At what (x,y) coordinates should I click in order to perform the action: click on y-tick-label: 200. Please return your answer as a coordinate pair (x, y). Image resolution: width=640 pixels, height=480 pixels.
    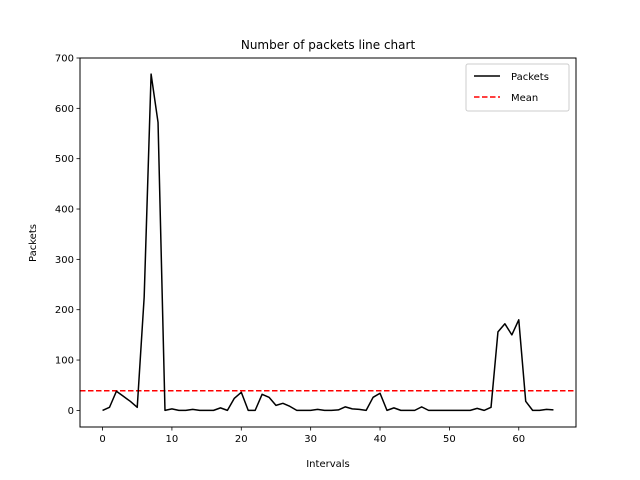
    Looking at the image, I should click on (64, 310).